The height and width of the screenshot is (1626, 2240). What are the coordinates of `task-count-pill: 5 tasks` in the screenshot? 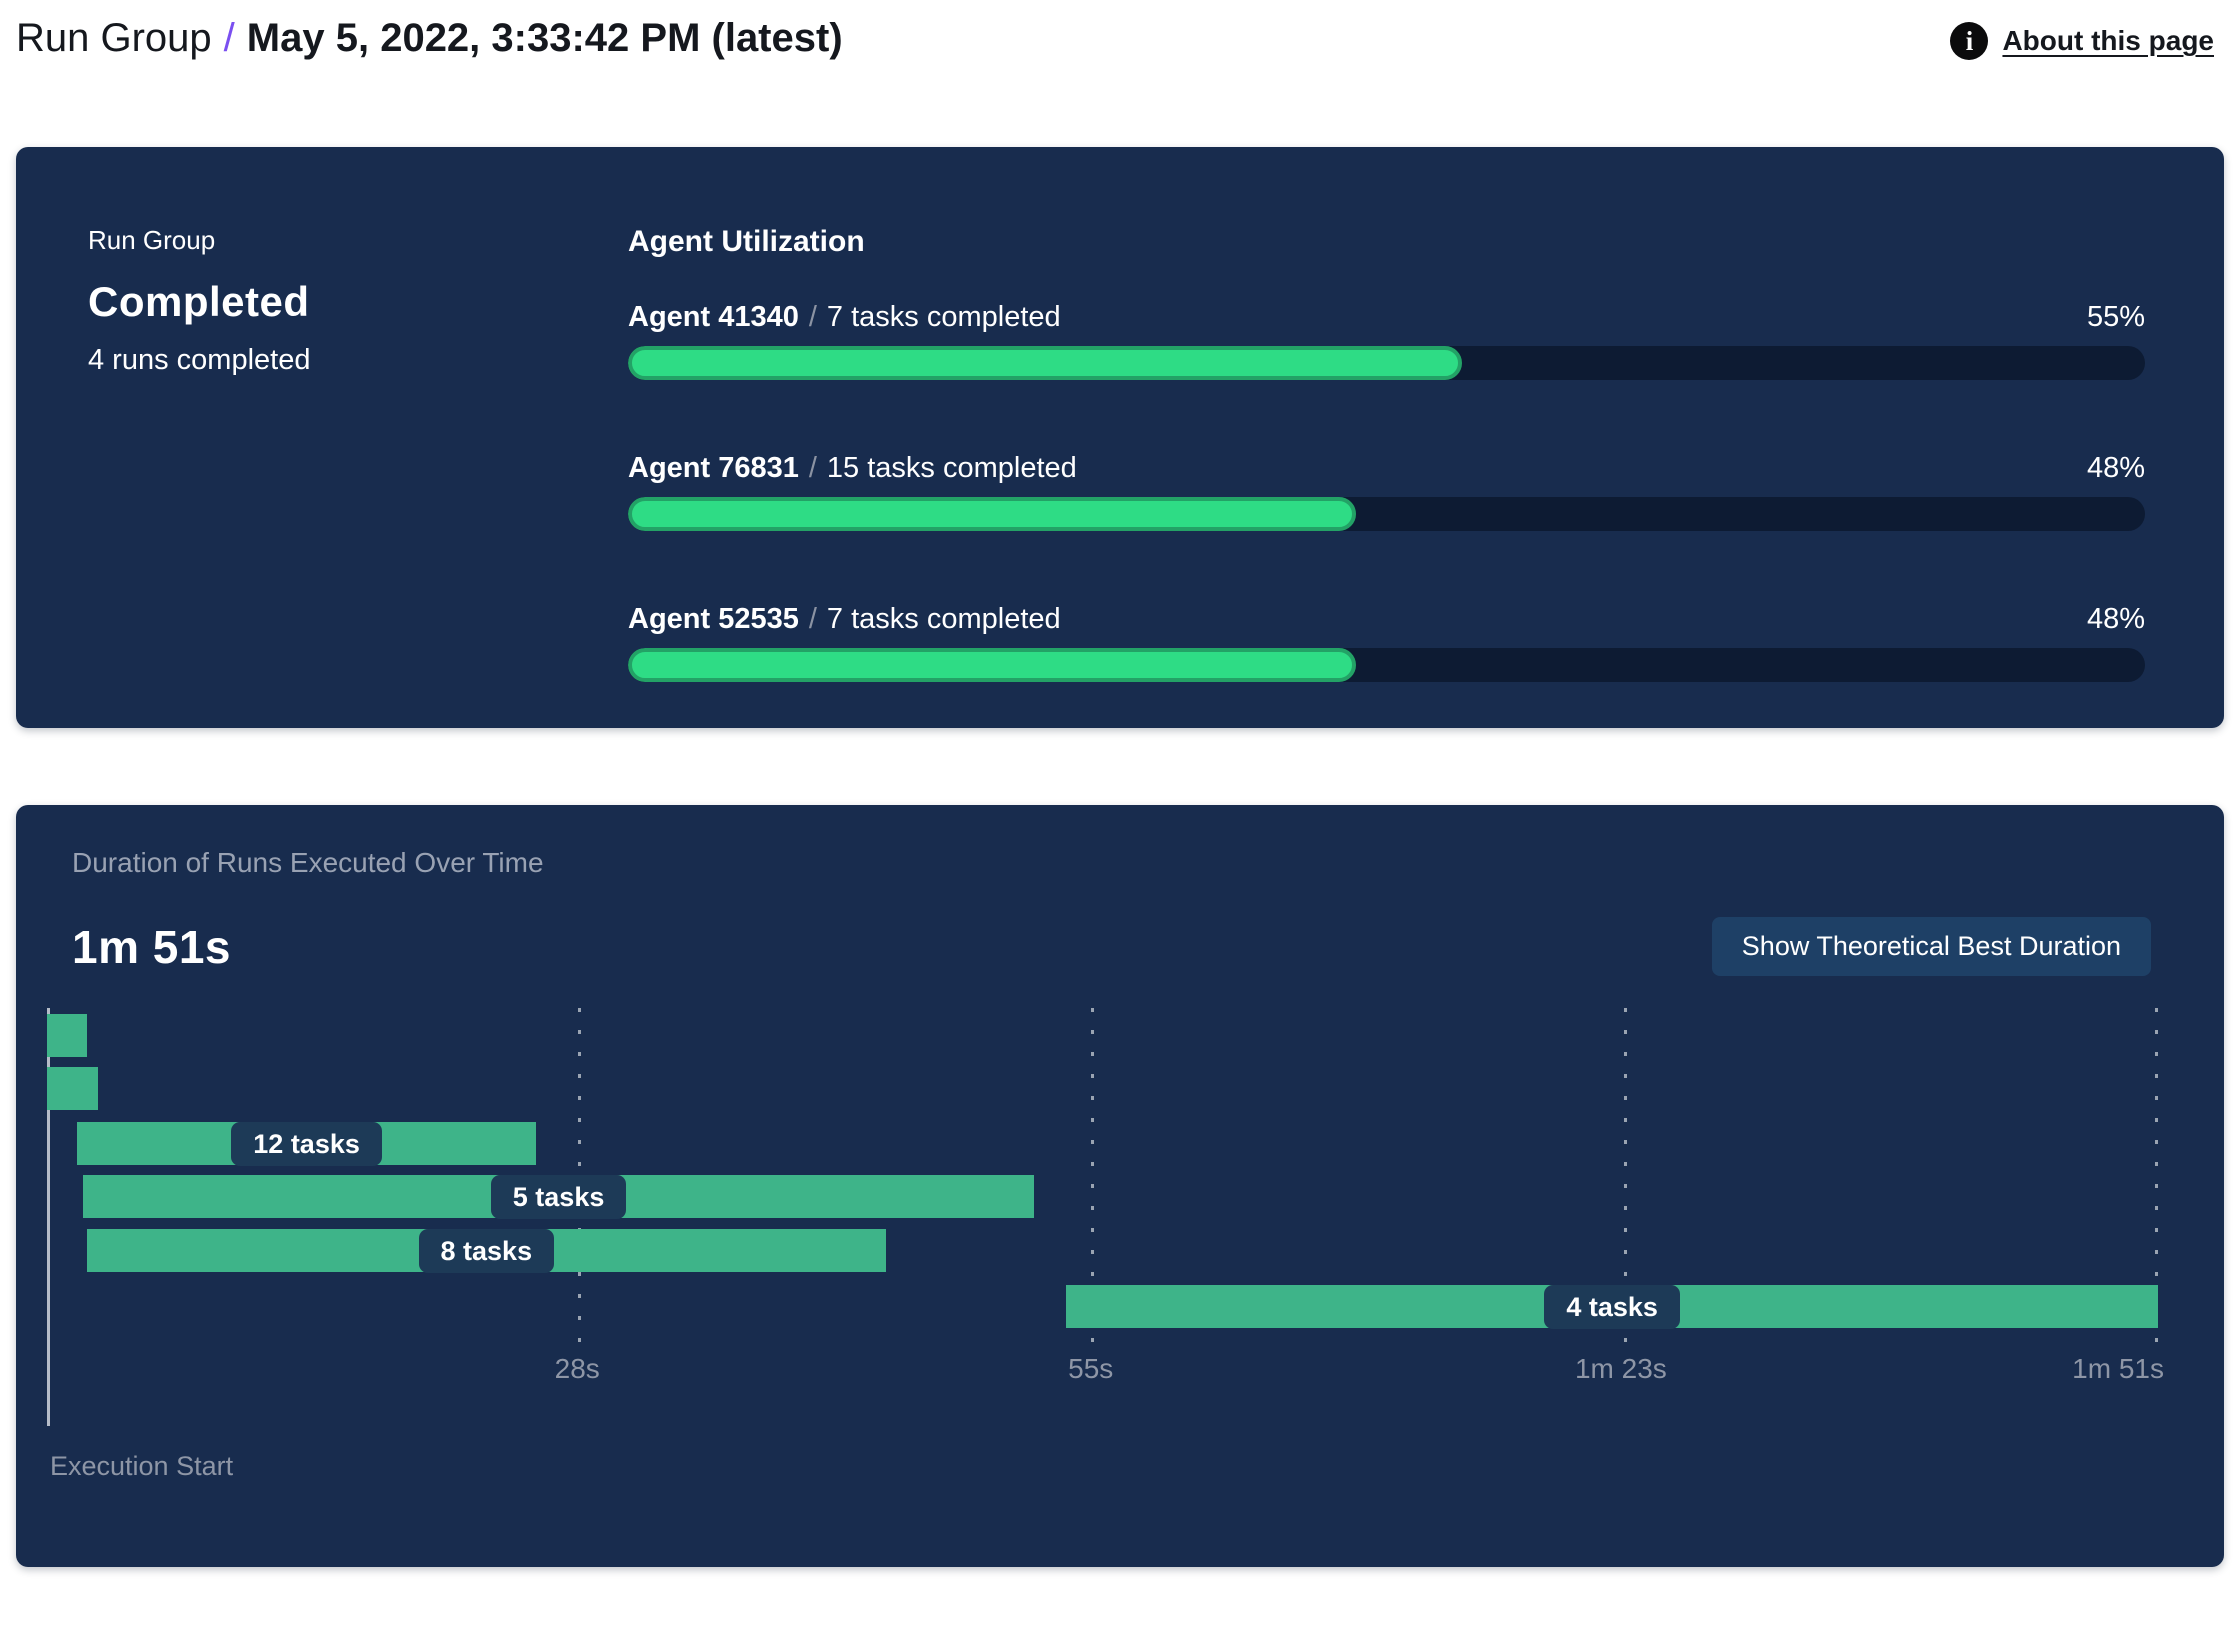 It's located at (558, 1196).